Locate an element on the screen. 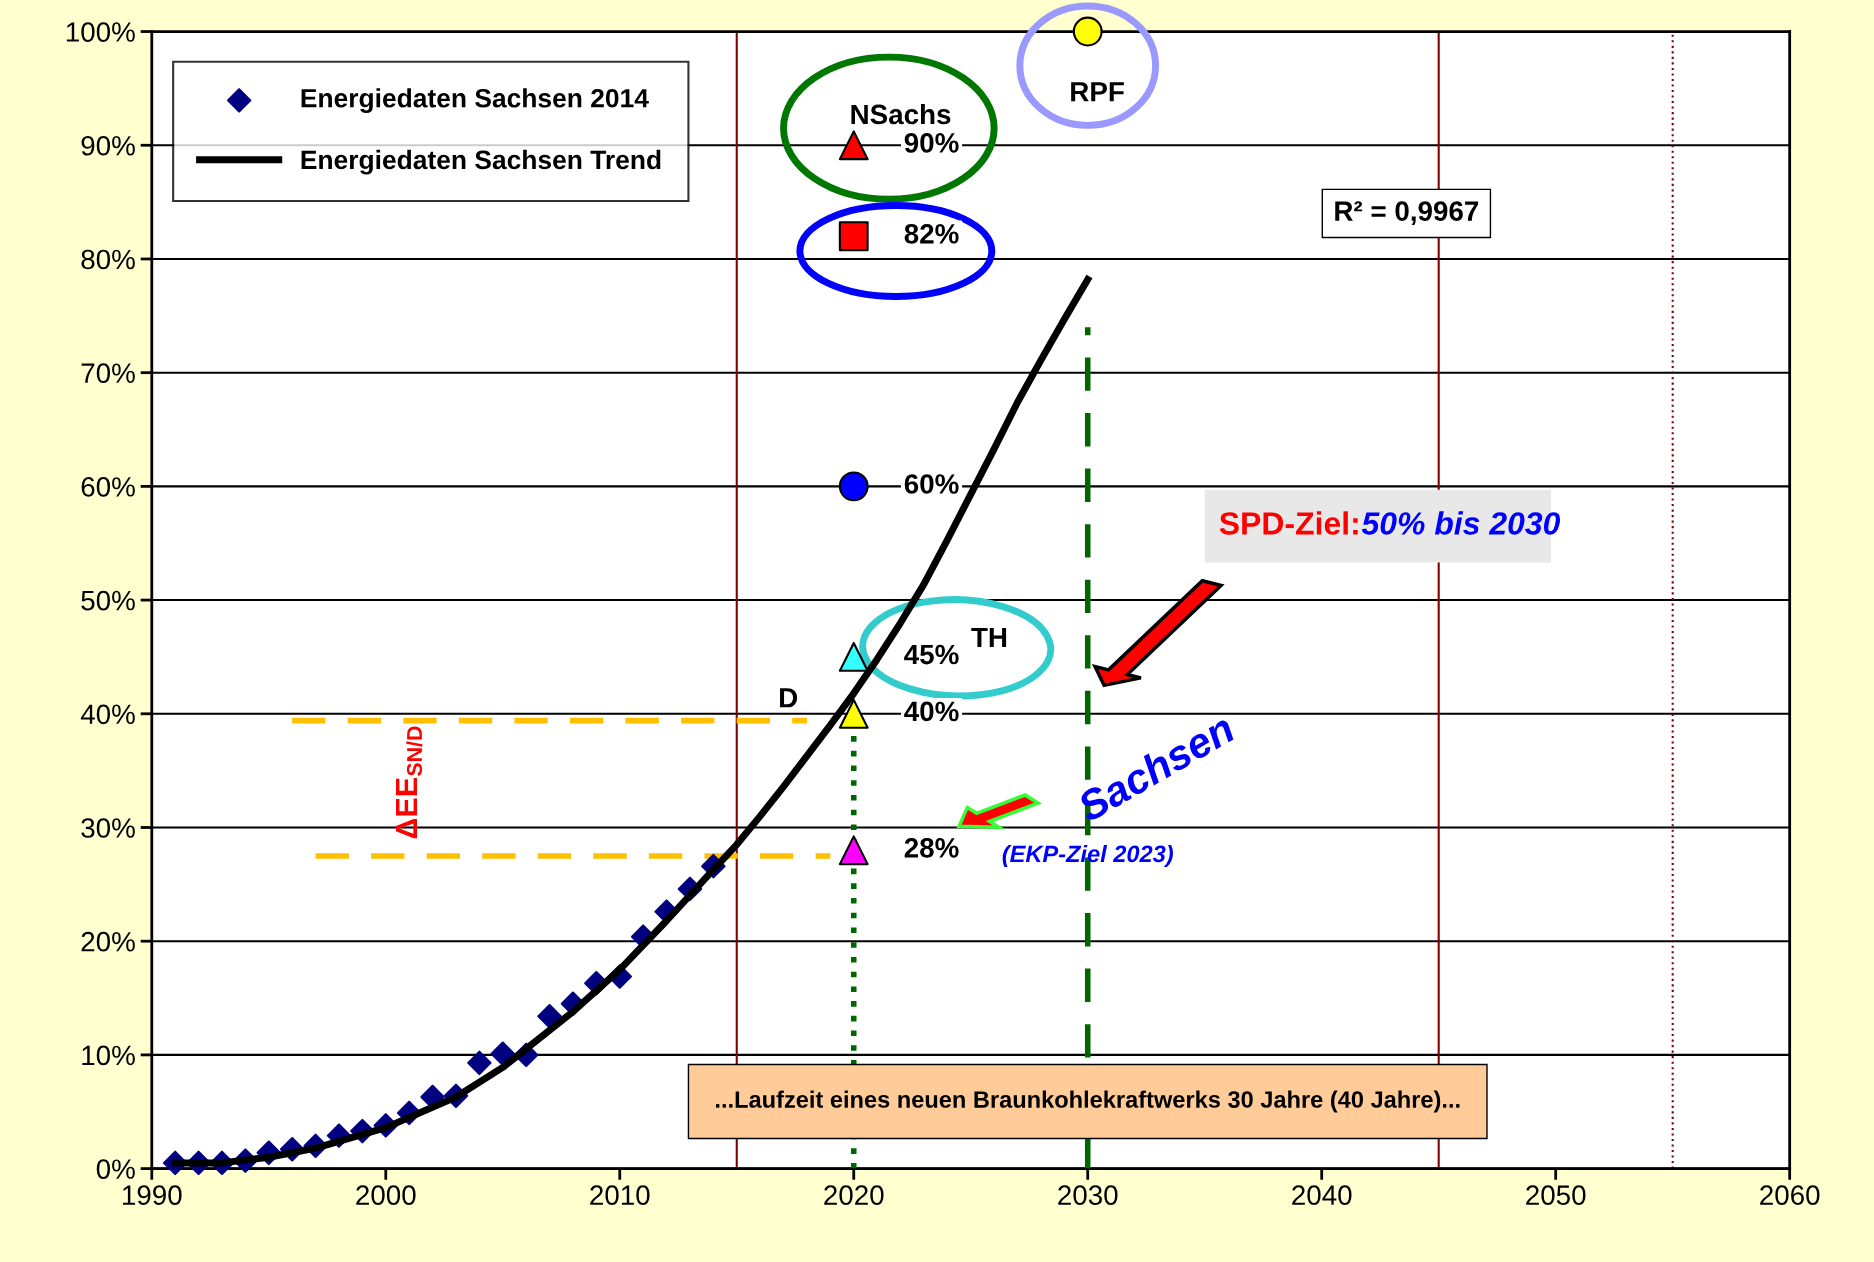  y-tick-label: 0% is located at coordinates (115, 1169).